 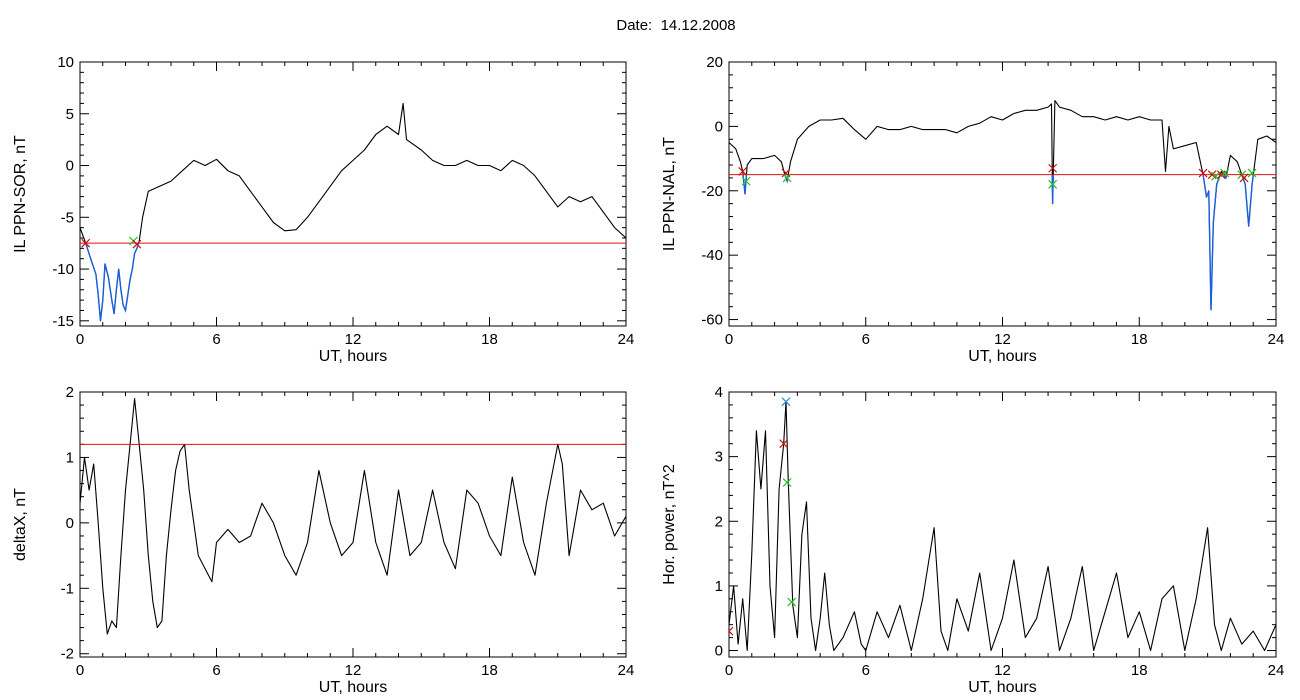 I want to click on y-axis-label: Hor. power, nT^2, so click(x=669, y=524).